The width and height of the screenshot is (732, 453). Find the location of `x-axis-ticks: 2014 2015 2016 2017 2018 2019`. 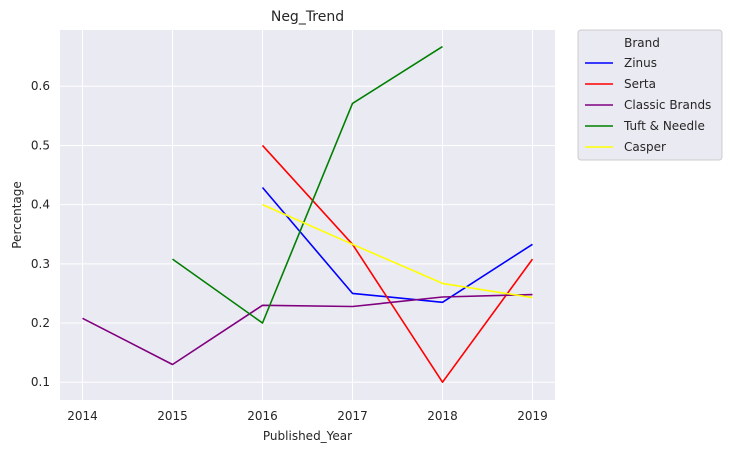

x-axis-ticks: 2014 2015 2016 2017 2018 2019 is located at coordinates (307, 416).